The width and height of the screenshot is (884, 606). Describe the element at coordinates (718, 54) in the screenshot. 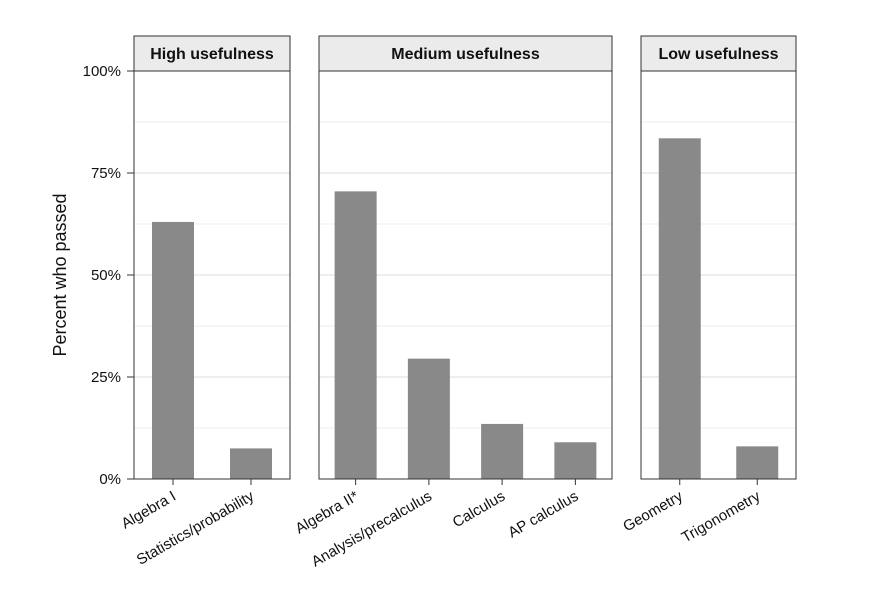

I see `panel-title: Low usefulness` at that location.